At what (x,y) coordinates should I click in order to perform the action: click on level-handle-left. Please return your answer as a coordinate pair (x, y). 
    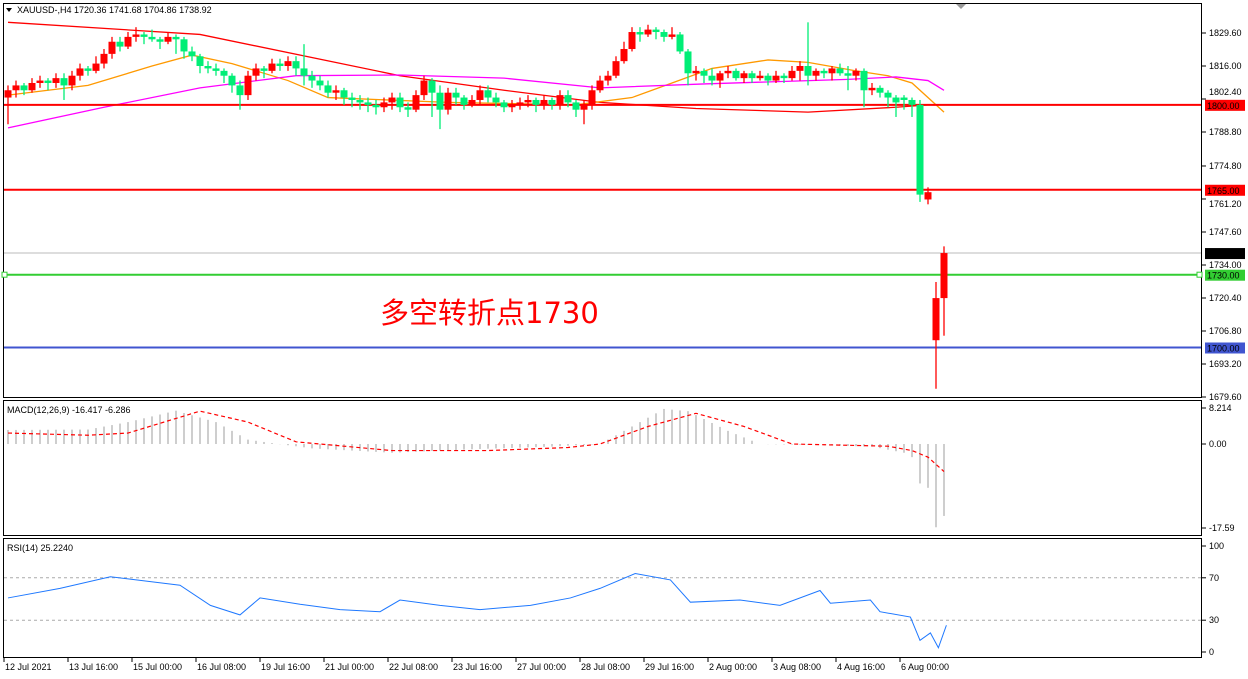
    Looking at the image, I should click on (4, 274).